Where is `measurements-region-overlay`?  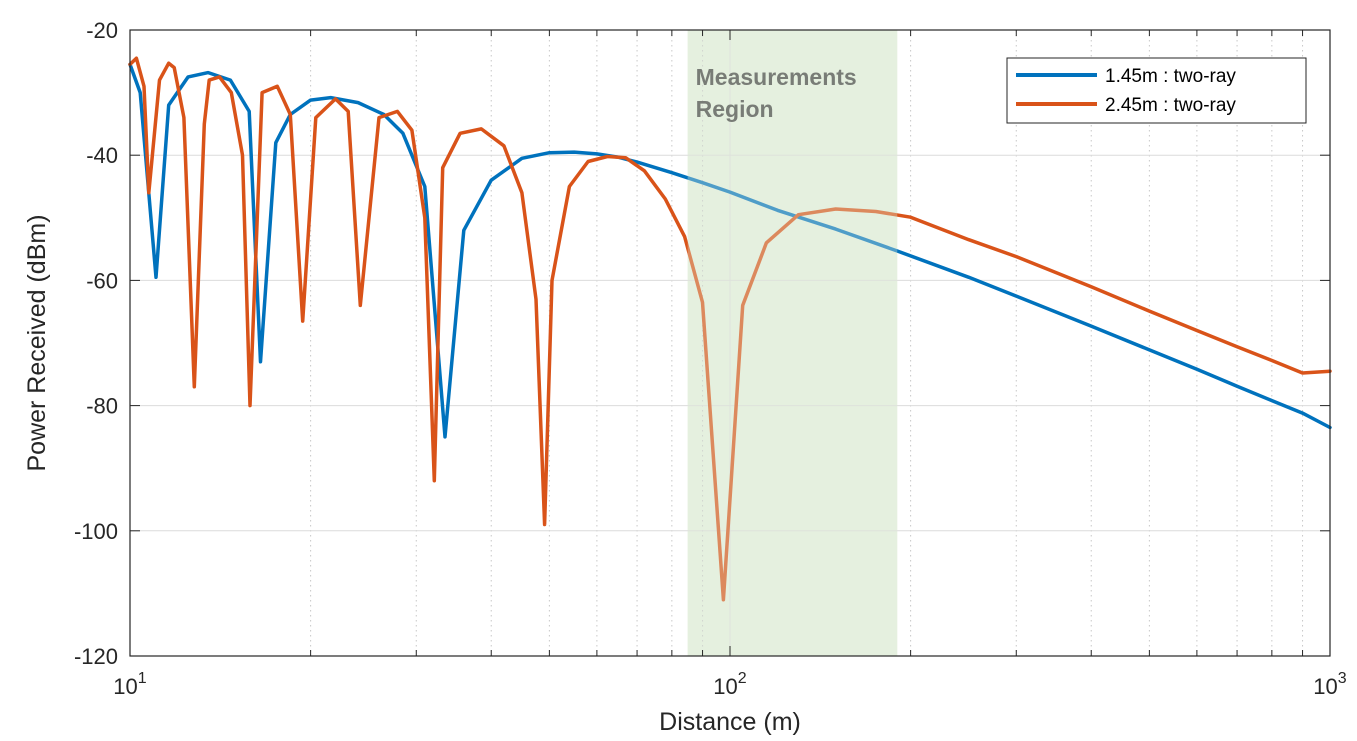 measurements-region-overlay is located at coordinates (792, 343).